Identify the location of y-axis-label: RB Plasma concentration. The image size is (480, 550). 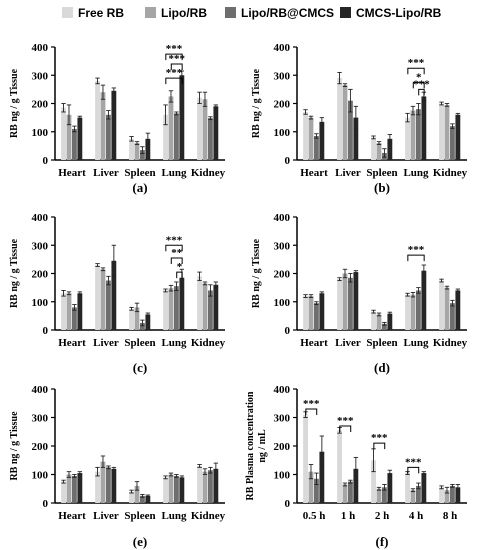
(250, 445).